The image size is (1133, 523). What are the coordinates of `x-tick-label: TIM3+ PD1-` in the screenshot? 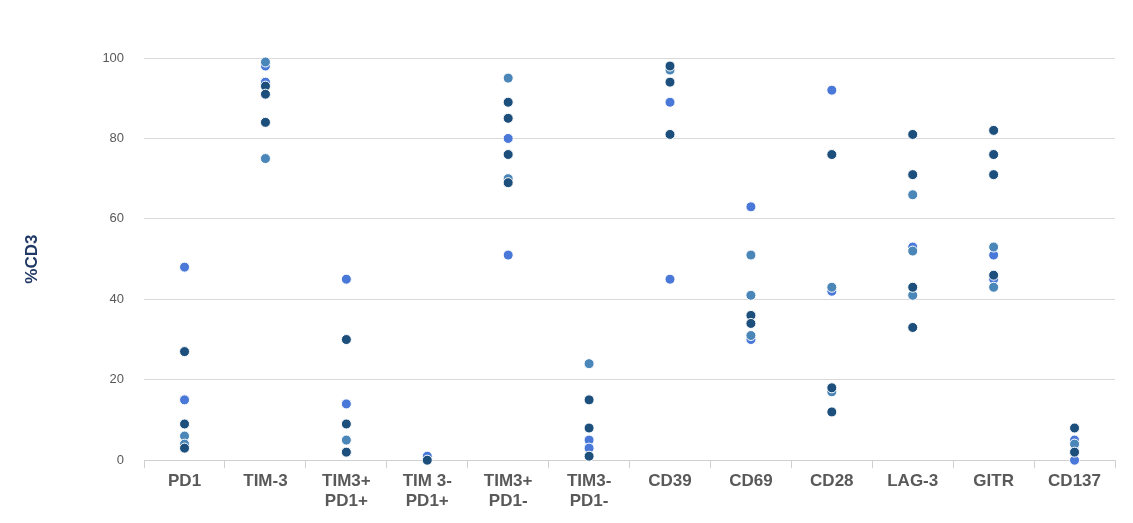 It's located at (508, 491).